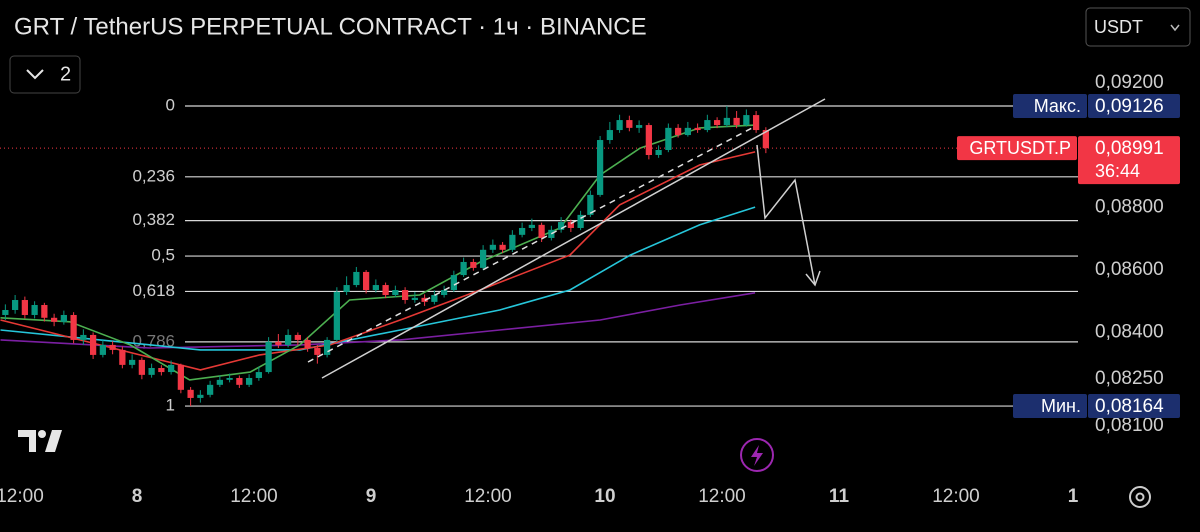 The image size is (1200, 532). I want to click on x-tick-label: 10, so click(604, 496).